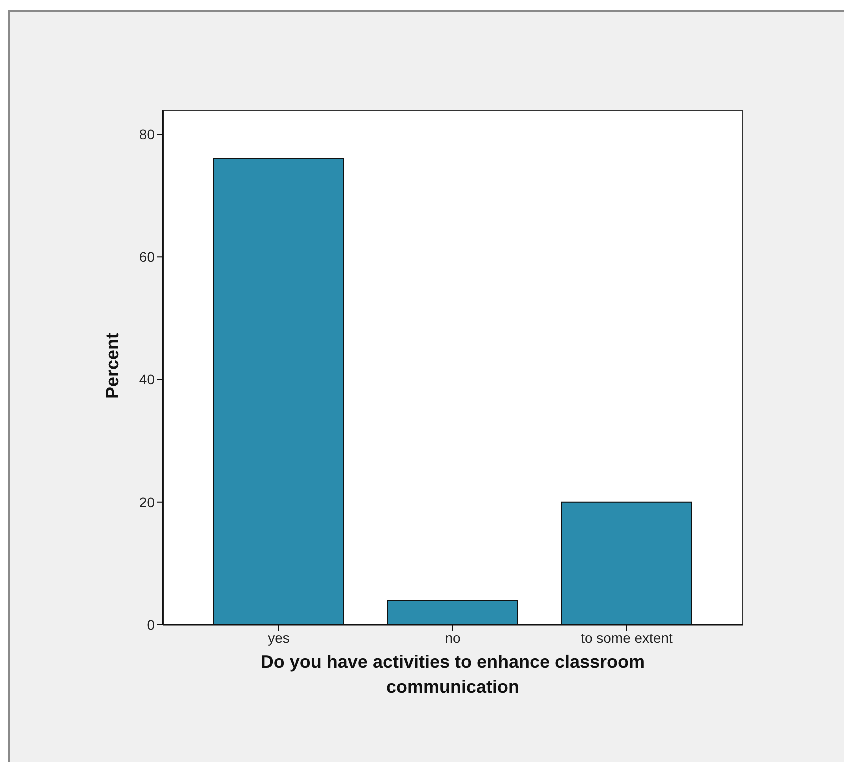 The width and height of the screenshot is (844, 762). Describe the element at coordinates (113, 366) in the screenshot. I see `y-axis-title: Percent` at that location.